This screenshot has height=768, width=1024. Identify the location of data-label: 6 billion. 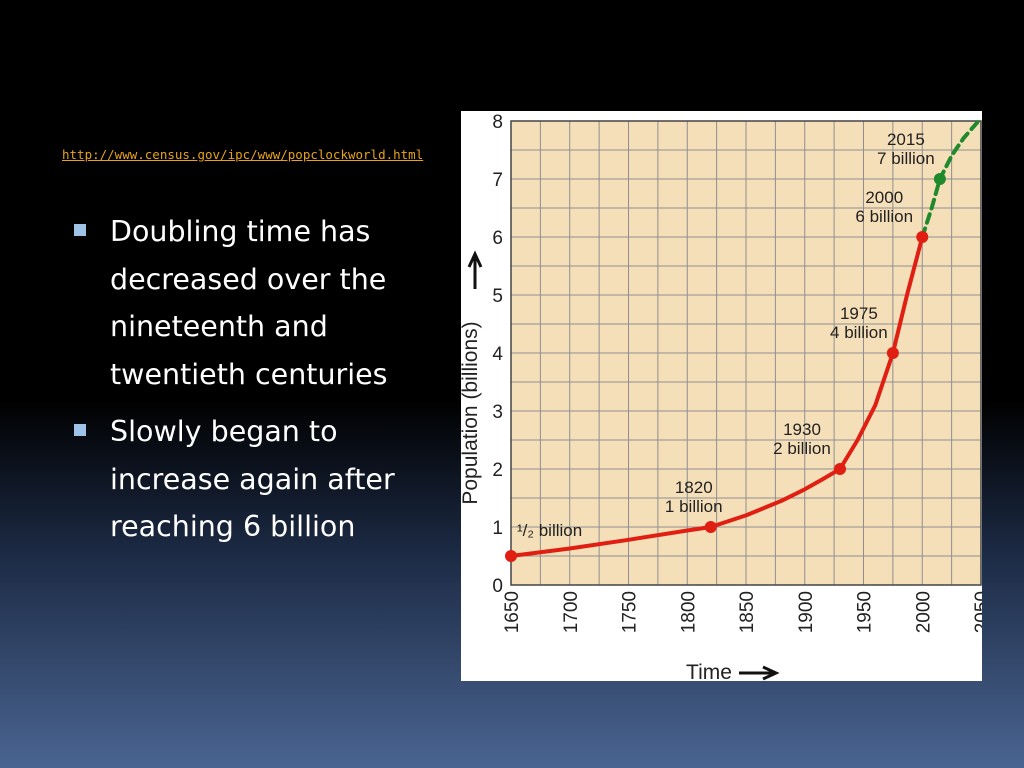
(884, 216).